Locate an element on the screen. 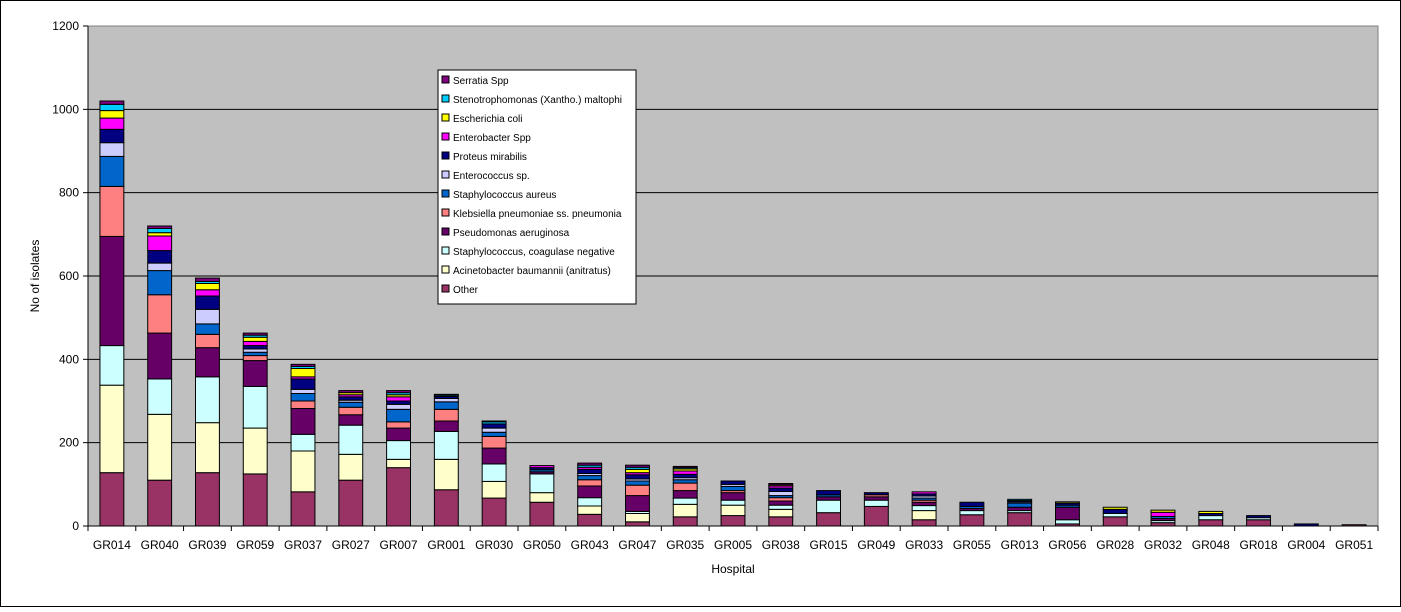 The width and height of the screenshot is (1401, 612). x-tick-label: GR005 is located at coordinates (733, 545).